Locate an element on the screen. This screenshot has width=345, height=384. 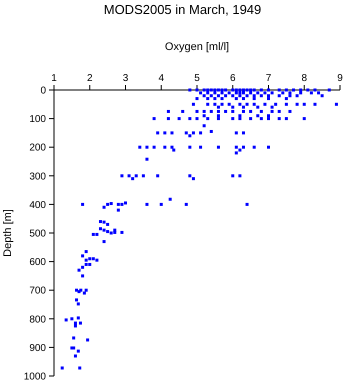
x-tick-label: 1 is located at coordinates (54, 78).